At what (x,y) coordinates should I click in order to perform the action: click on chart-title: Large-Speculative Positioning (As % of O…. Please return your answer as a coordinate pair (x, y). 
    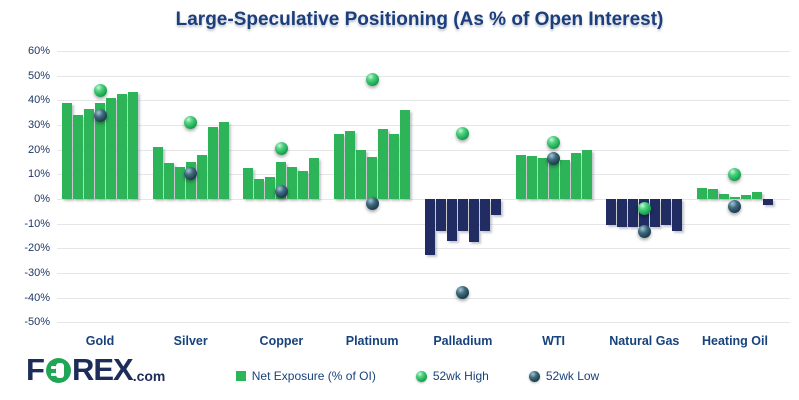
    Looking at the image, I should click on (419, 19).